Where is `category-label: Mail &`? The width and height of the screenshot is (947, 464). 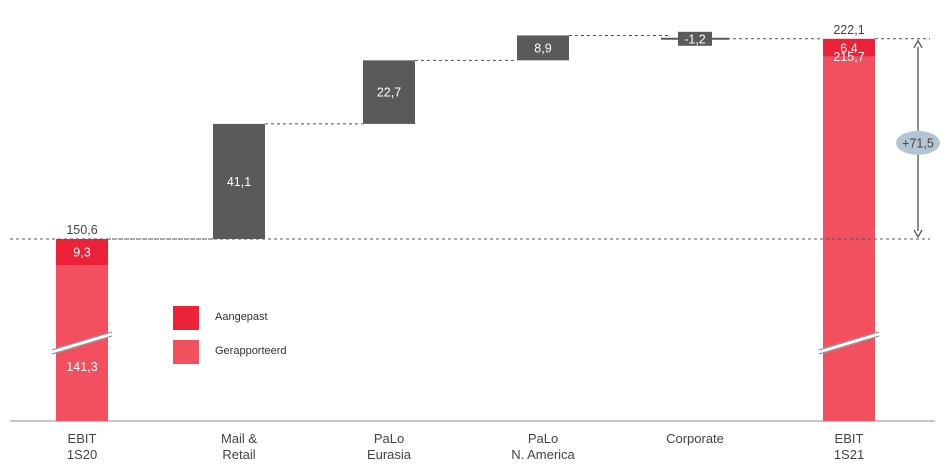 category-label: Mail & is located at coordinates (239, 438).